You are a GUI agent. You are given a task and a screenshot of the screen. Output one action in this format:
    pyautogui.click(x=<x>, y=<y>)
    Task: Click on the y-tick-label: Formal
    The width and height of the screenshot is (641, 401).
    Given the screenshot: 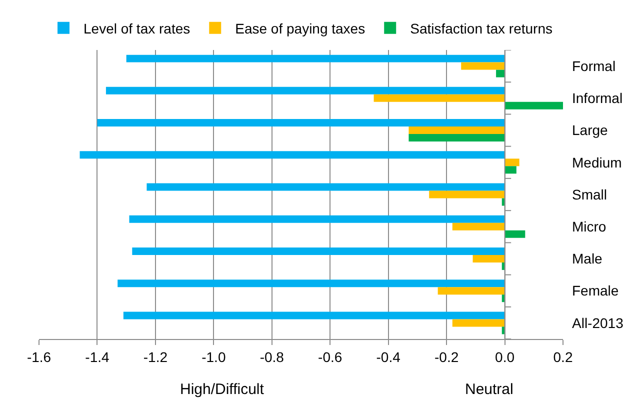 What is the action you would take?
    pyautogui.click(x=594, y=66)
    